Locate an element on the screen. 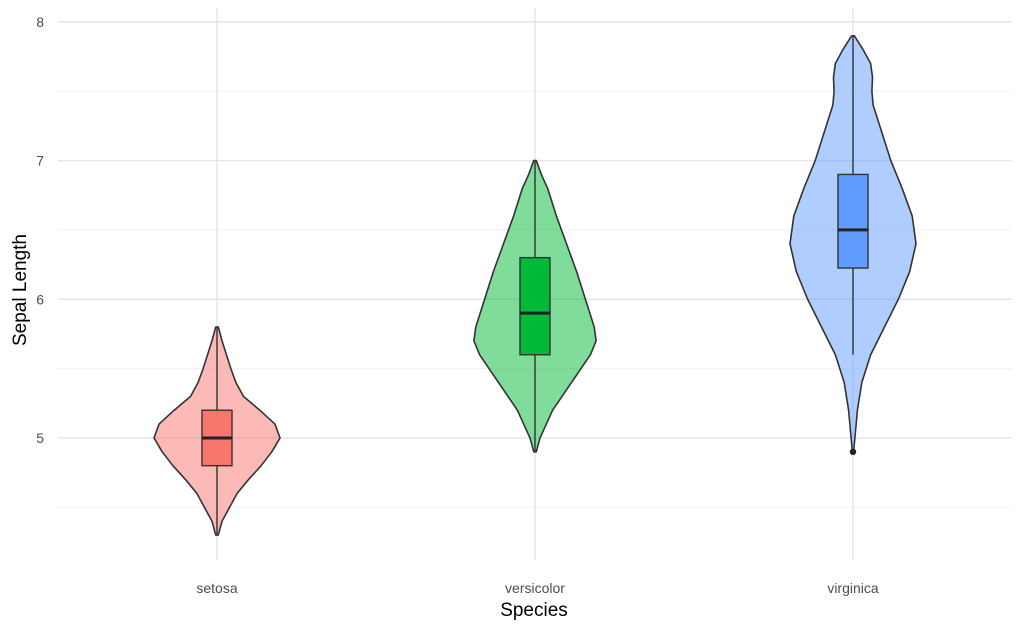 The width and height of the screenshot is (1024, 632). x-tick-labels: setosa versicolor virginica is located at coordinates (537, 588).